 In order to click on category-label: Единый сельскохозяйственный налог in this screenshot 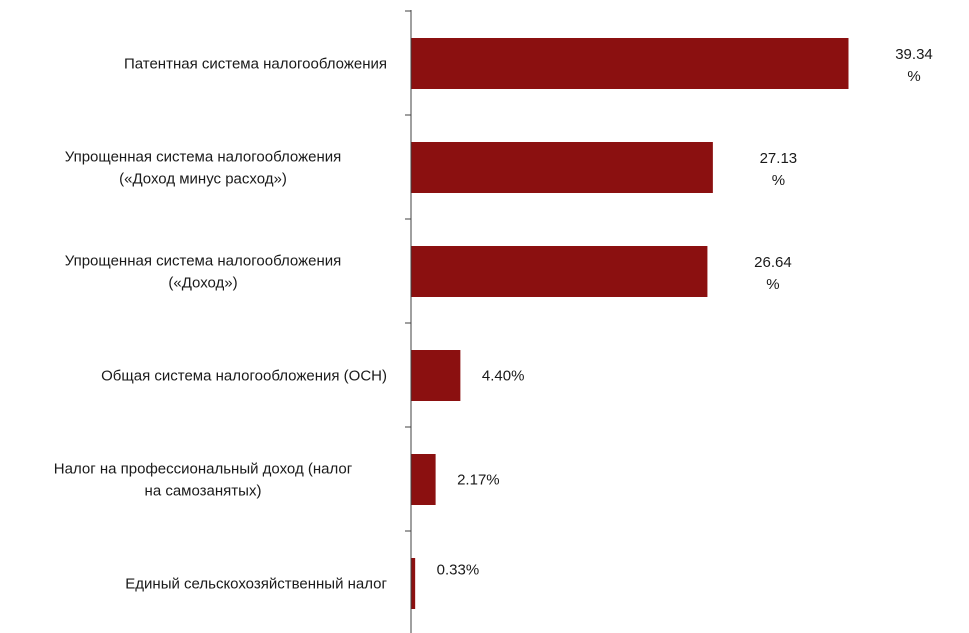, I will do `click(256, 584)`.